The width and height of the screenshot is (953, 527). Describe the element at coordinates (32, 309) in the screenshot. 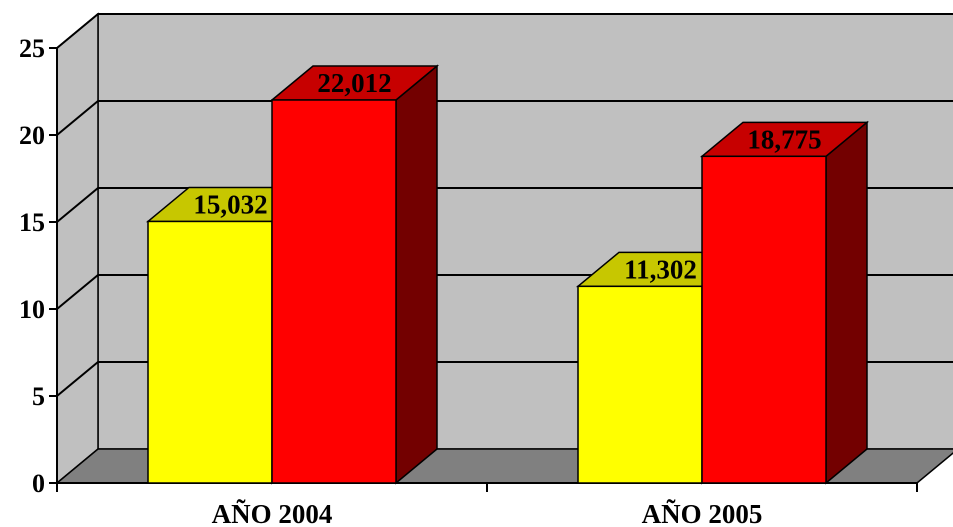

I see `y-tick-label: 10` at that location.